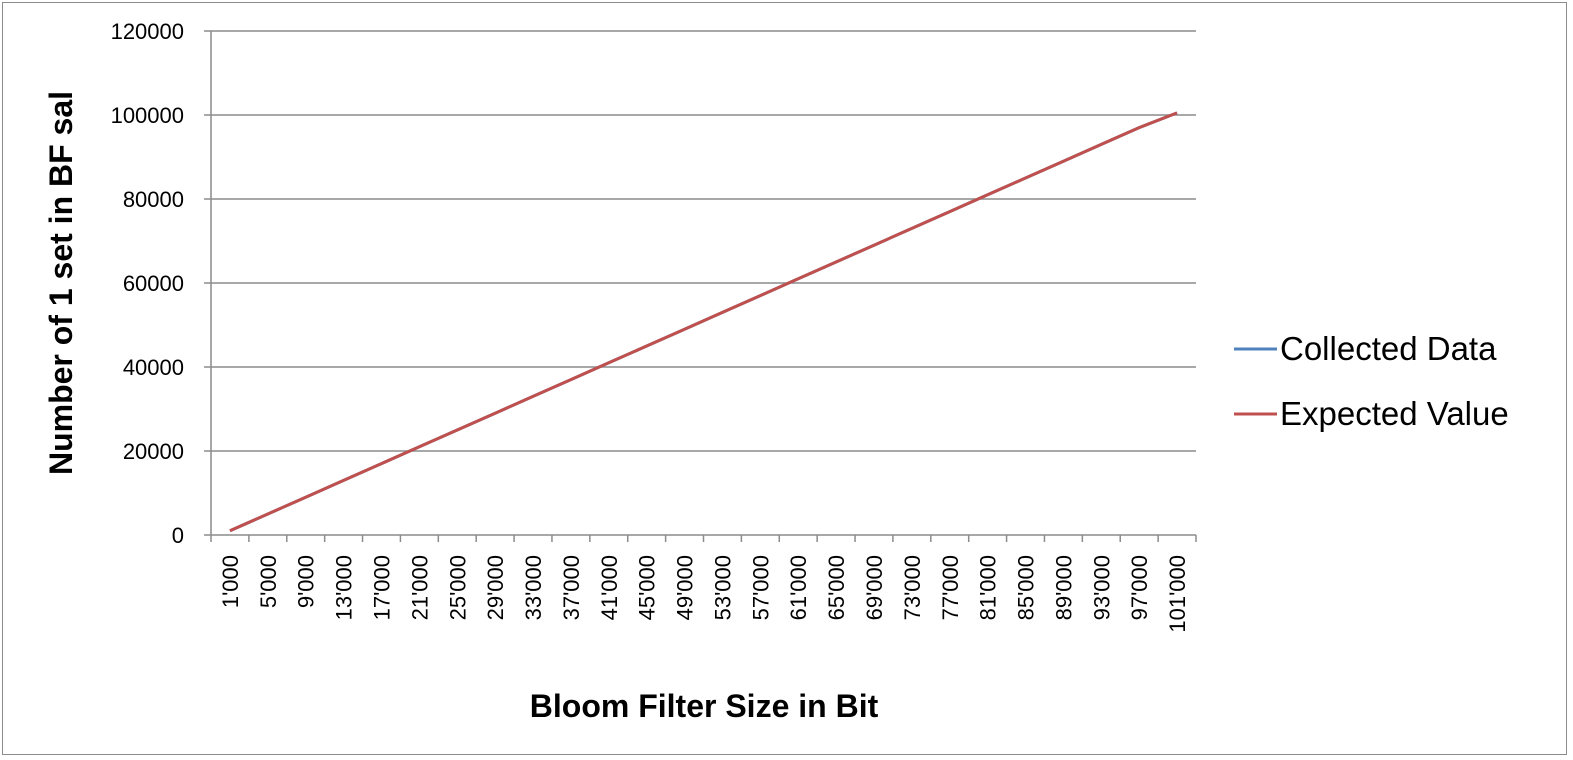 Image resolution: width=1573 pixels, height=760 pixels. I want to click on x-tick-label-25: 101'000, so click(1177, 594).